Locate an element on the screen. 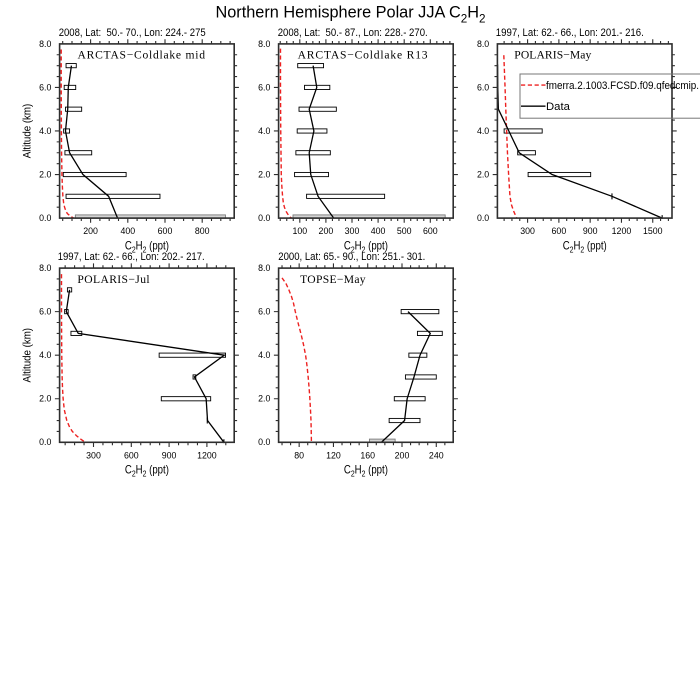  svg-text: 160 is located at coordinates (367, 455).